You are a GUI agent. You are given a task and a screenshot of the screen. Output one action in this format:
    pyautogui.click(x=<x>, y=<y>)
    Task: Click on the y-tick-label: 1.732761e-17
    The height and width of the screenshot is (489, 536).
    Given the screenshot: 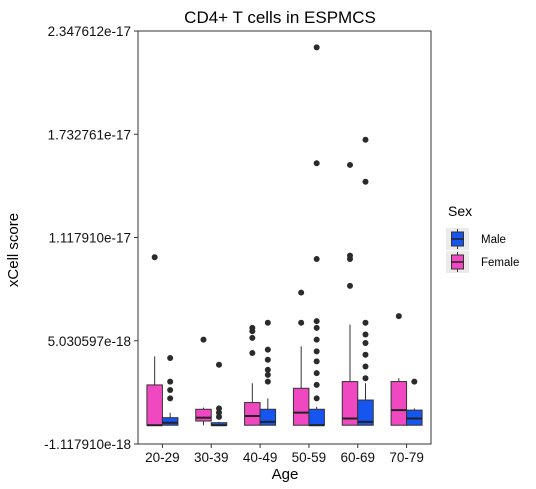 What is the action you would take?
    pyautogui.click(x=89, y=134)
    